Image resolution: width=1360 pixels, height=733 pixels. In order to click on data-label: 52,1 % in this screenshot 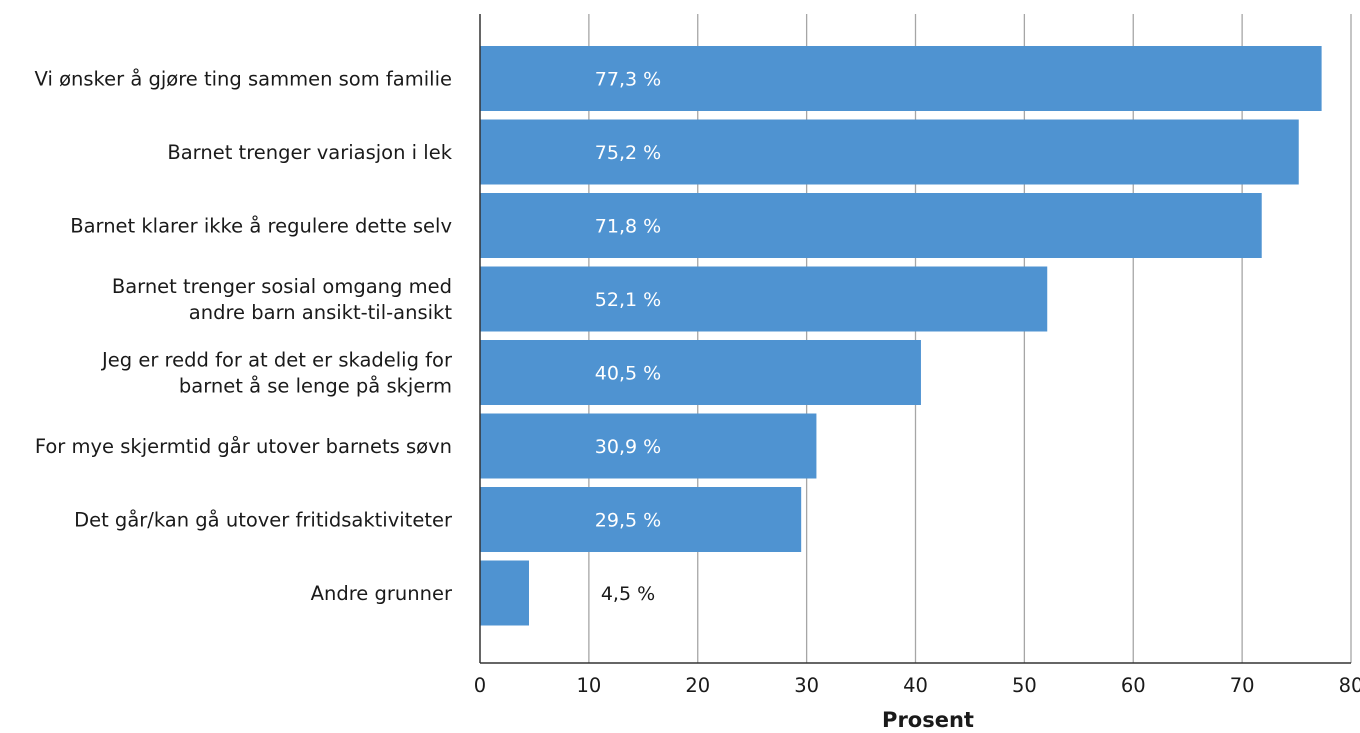, I will do `click(628, 300)`.